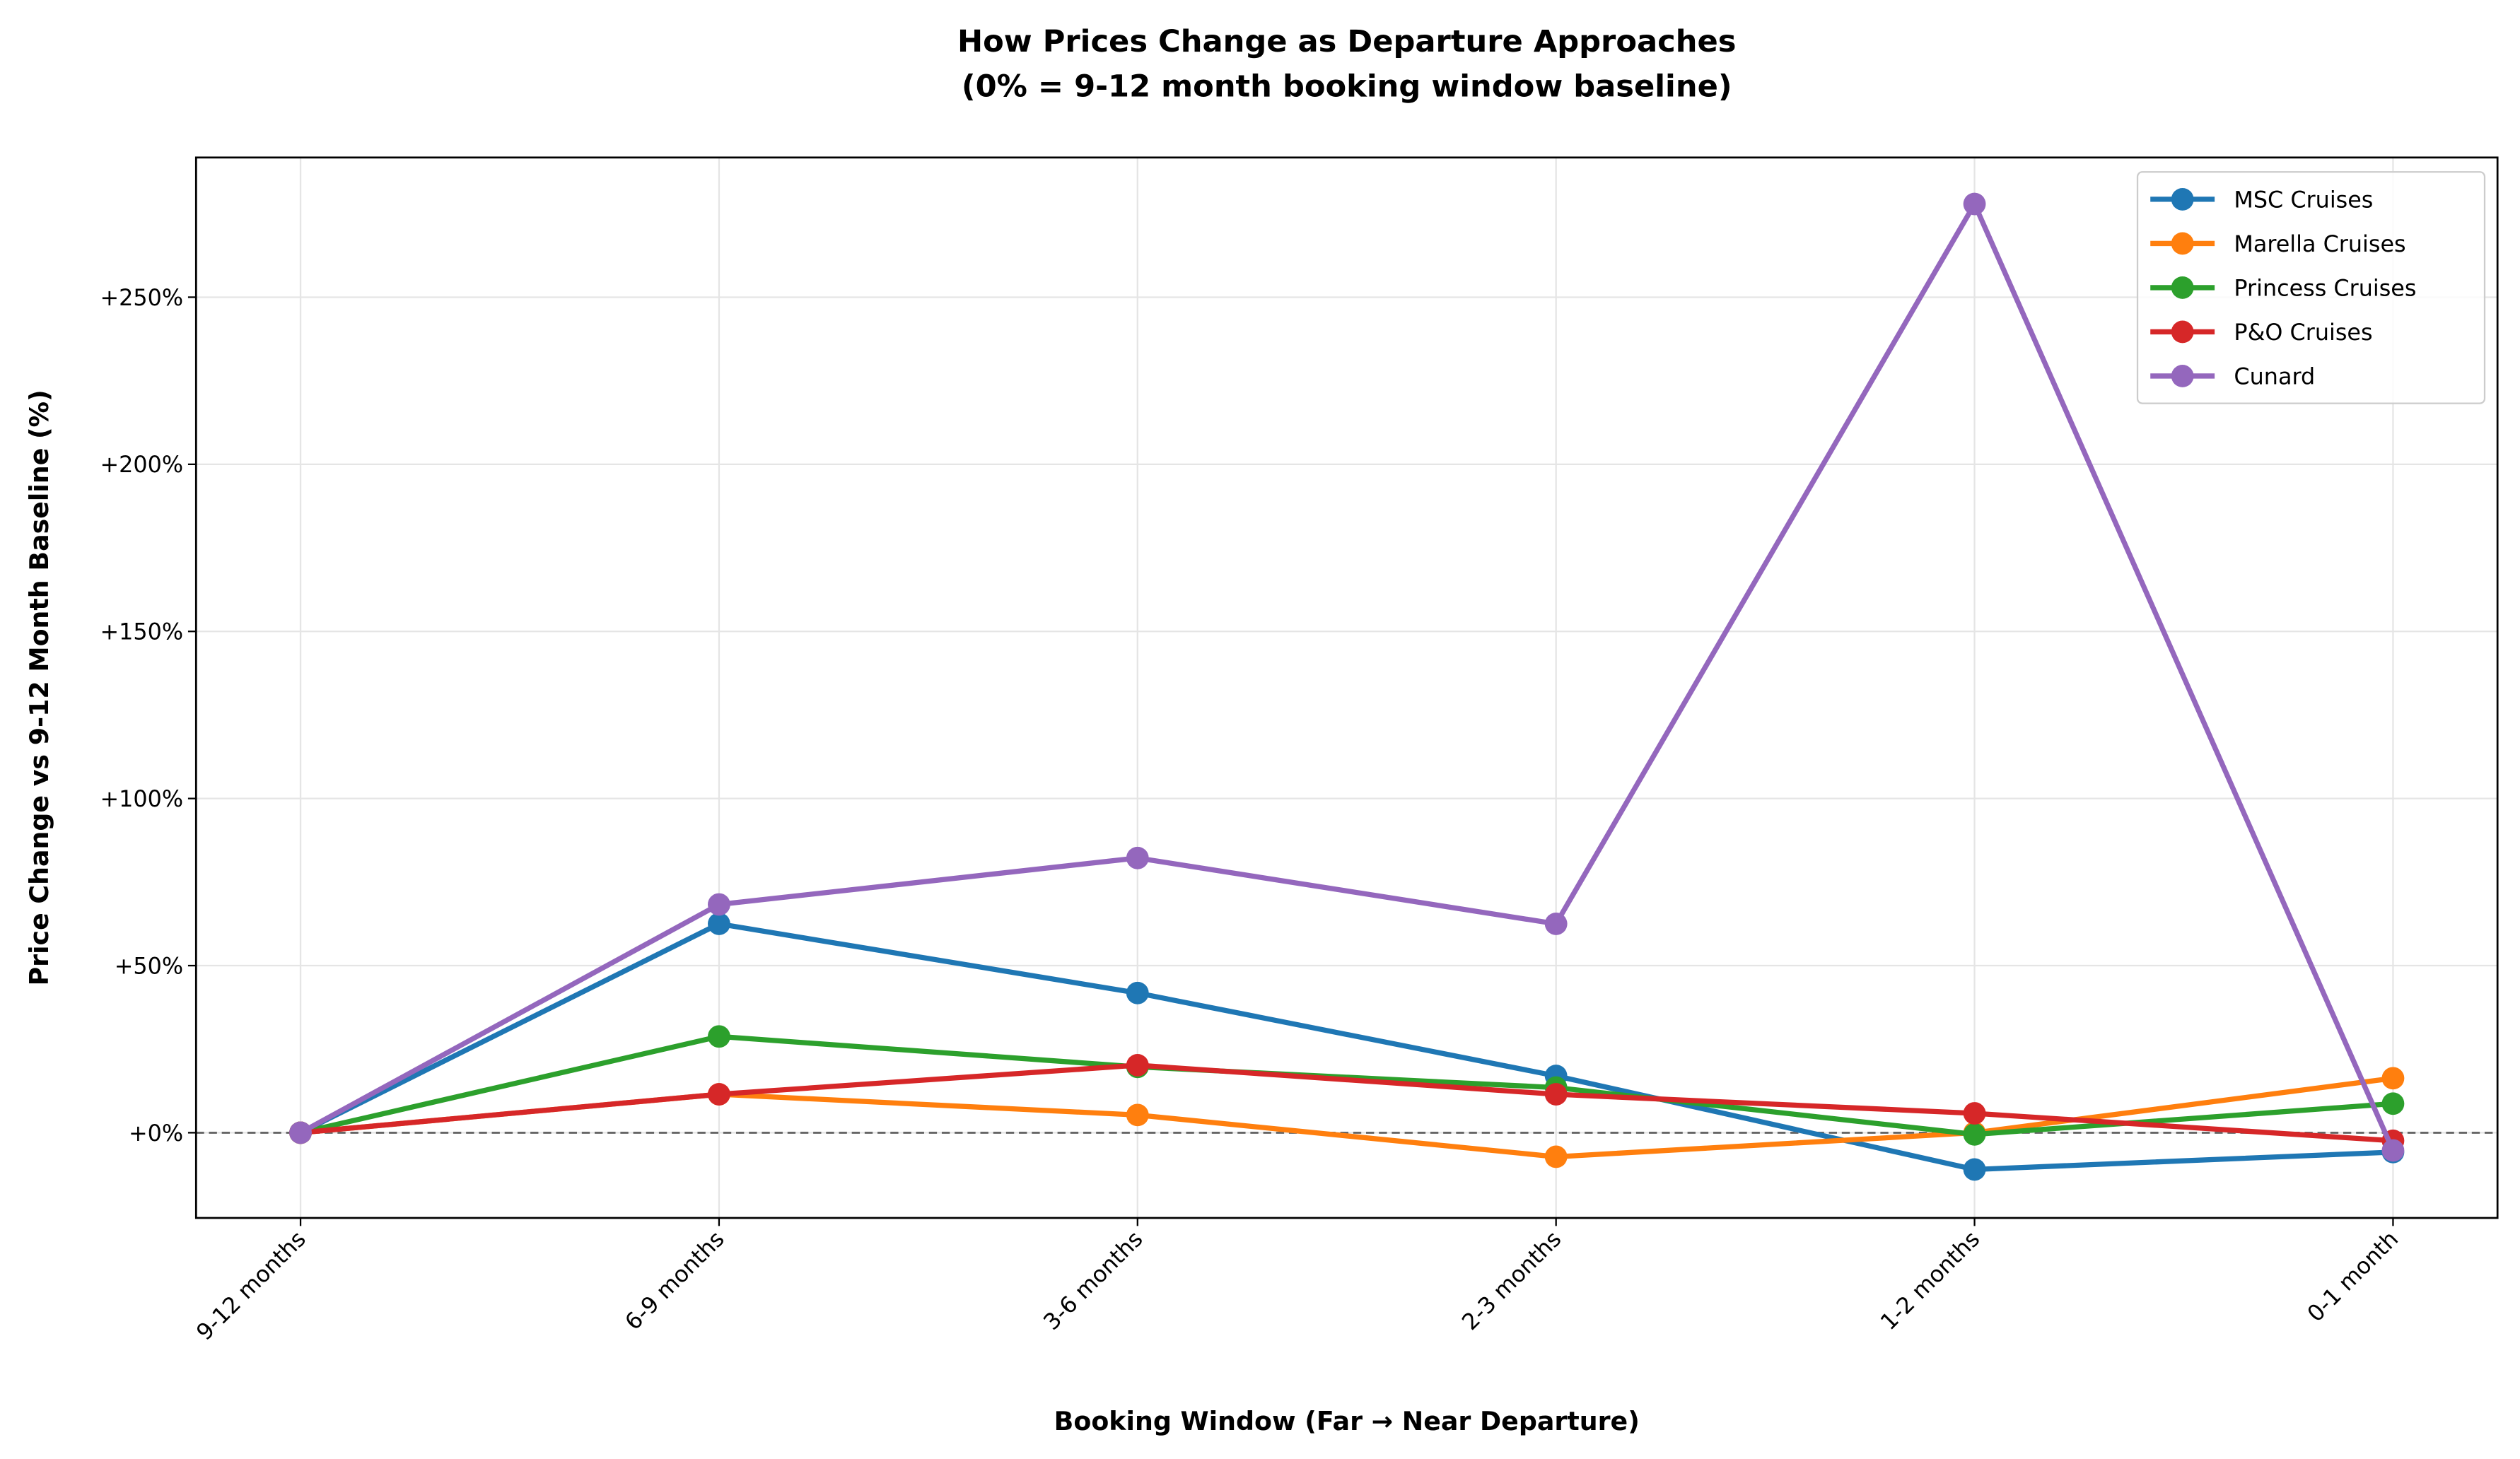 The image size is (2520, 1459). I want to click on legend-item: P&O Cruises, so click(2261, 332).